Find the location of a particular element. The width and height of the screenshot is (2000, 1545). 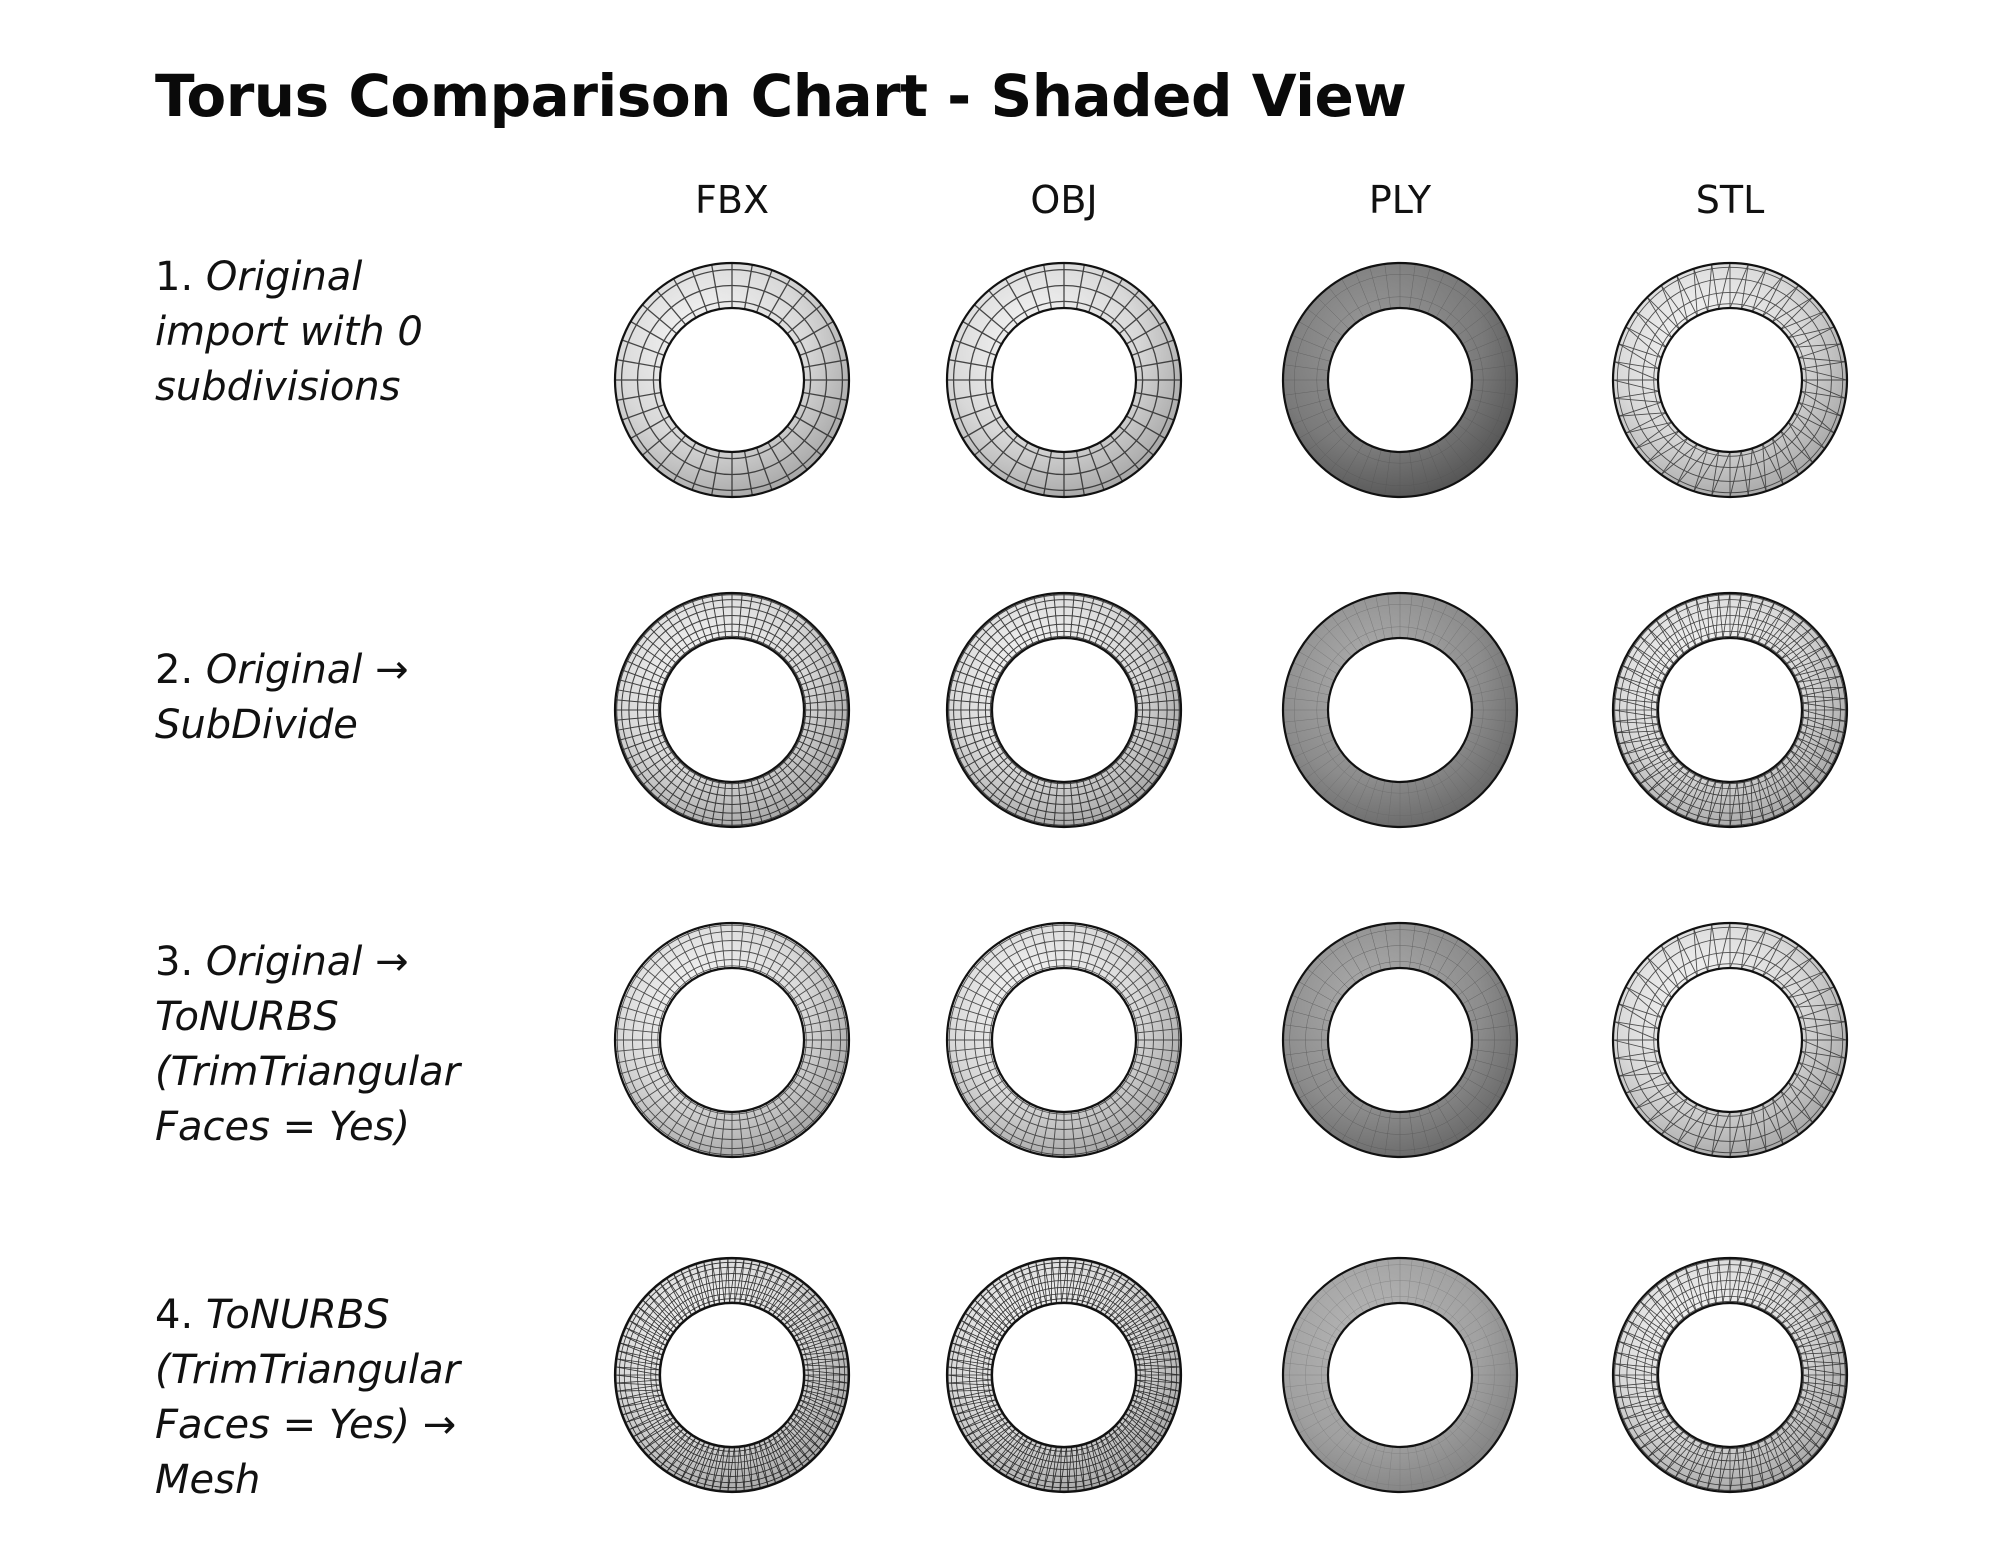

row-number: 4. is located at coordinates (174, 1315).